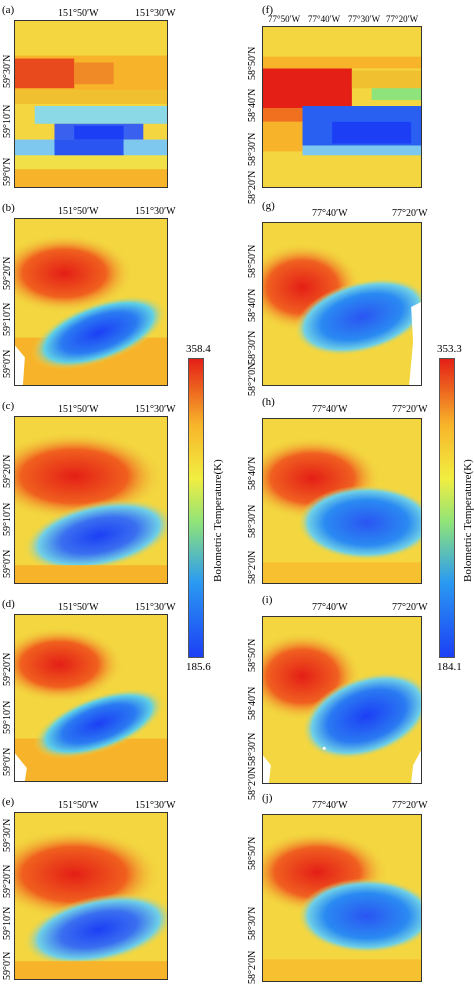  Describe the element at coordinates (267, 10) in the screenshot. I see `panel-label-f: (f)` at that location.